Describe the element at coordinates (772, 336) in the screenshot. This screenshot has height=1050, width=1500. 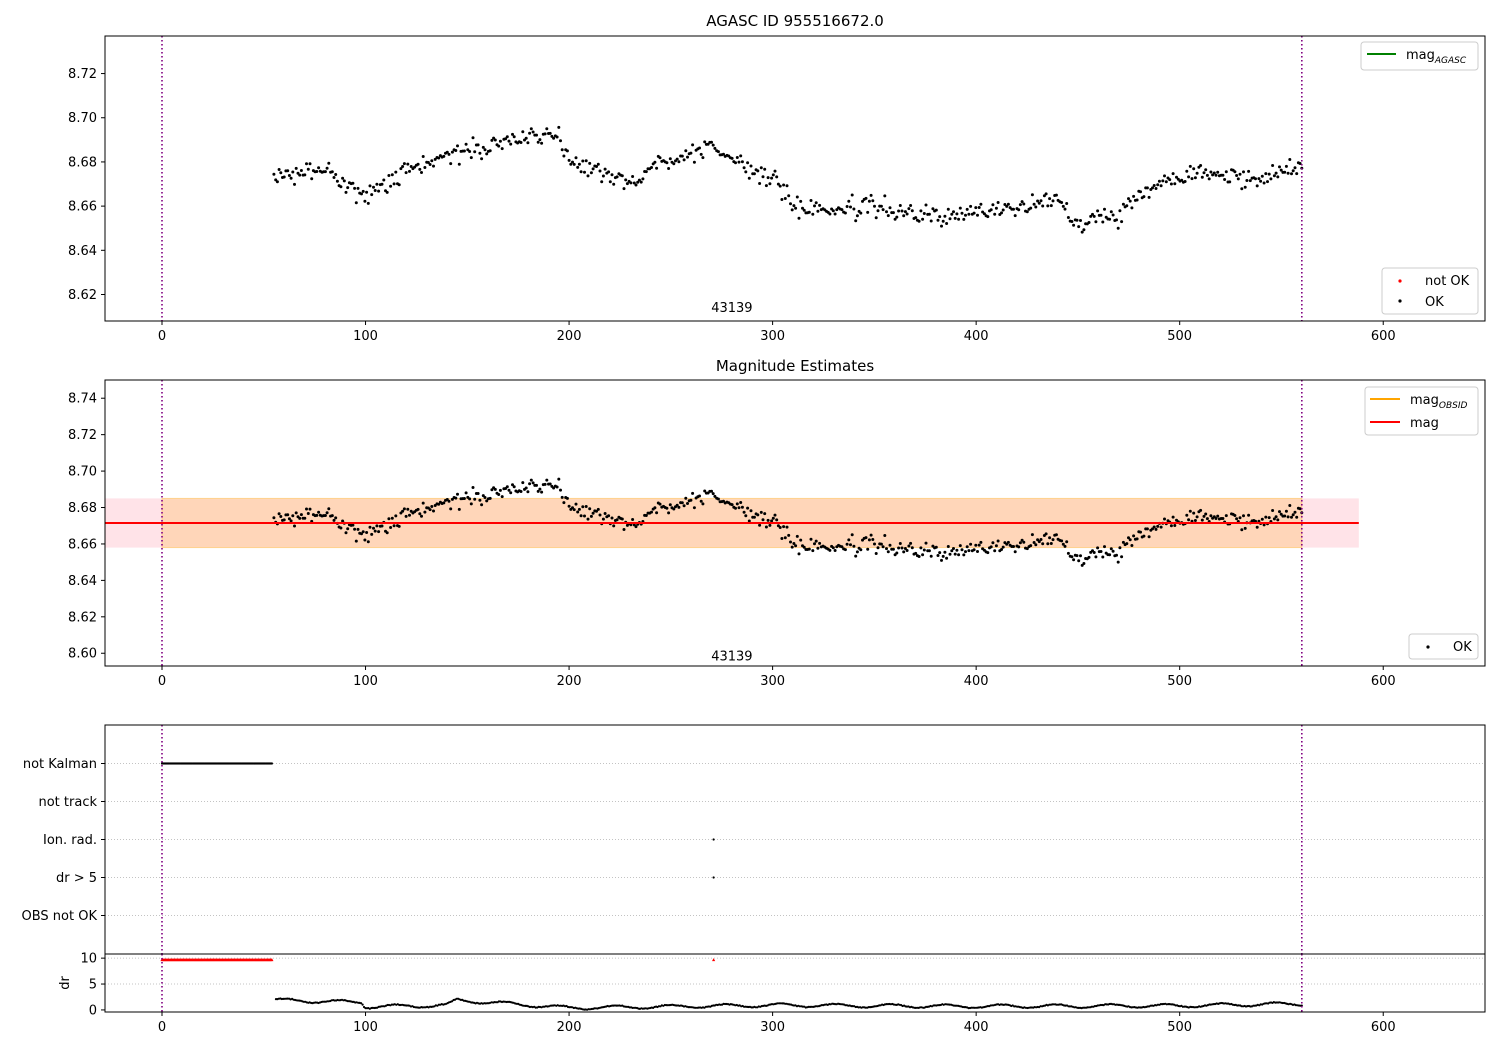
I see `x-tick-label: 300` at that location.